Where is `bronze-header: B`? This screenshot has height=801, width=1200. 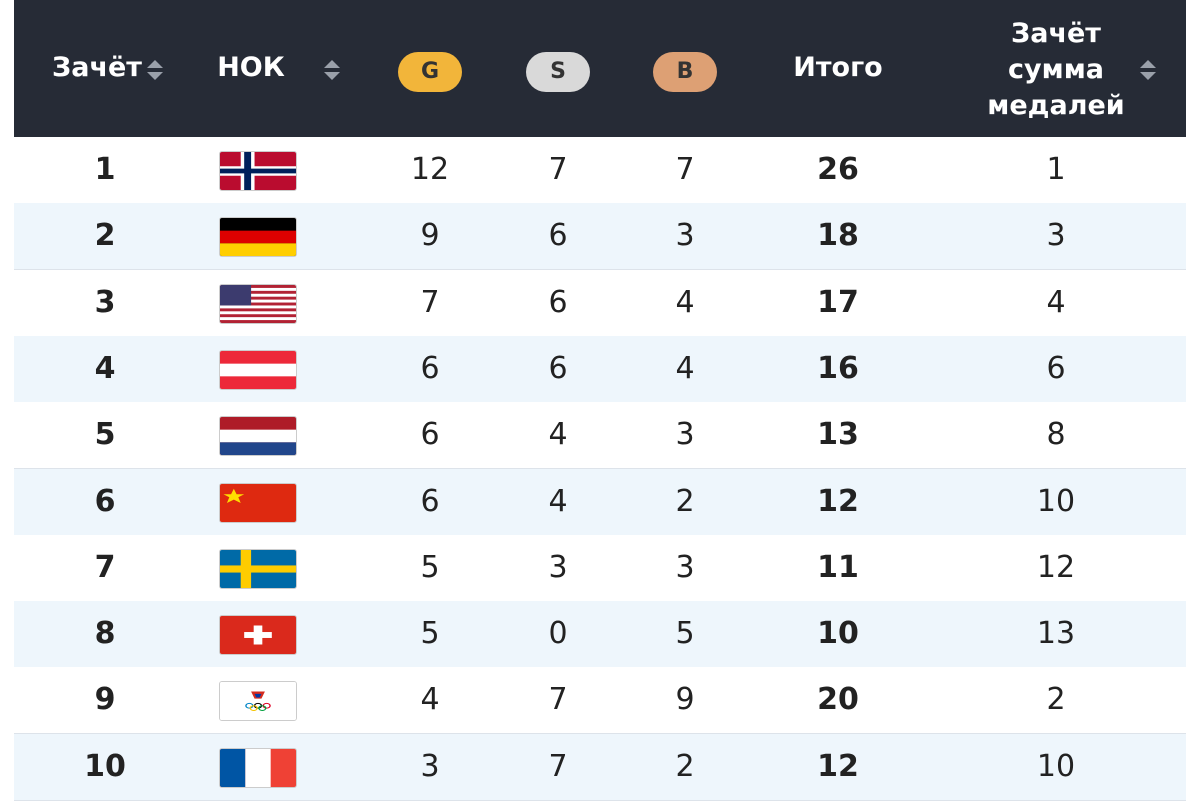
bronze-header: B is located at coordinates (685, 72).